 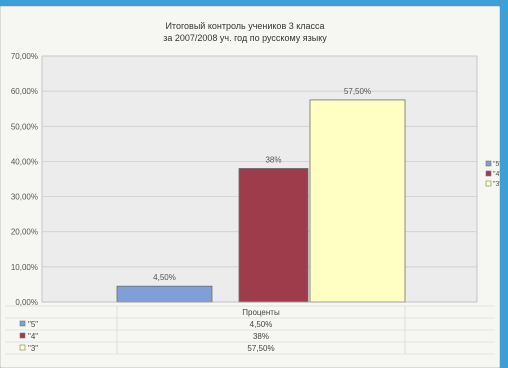 What do you see at coordinates (33, 324) in the screenshot?
I see `table-series-name: "5"` at bounding box center [33, 324].